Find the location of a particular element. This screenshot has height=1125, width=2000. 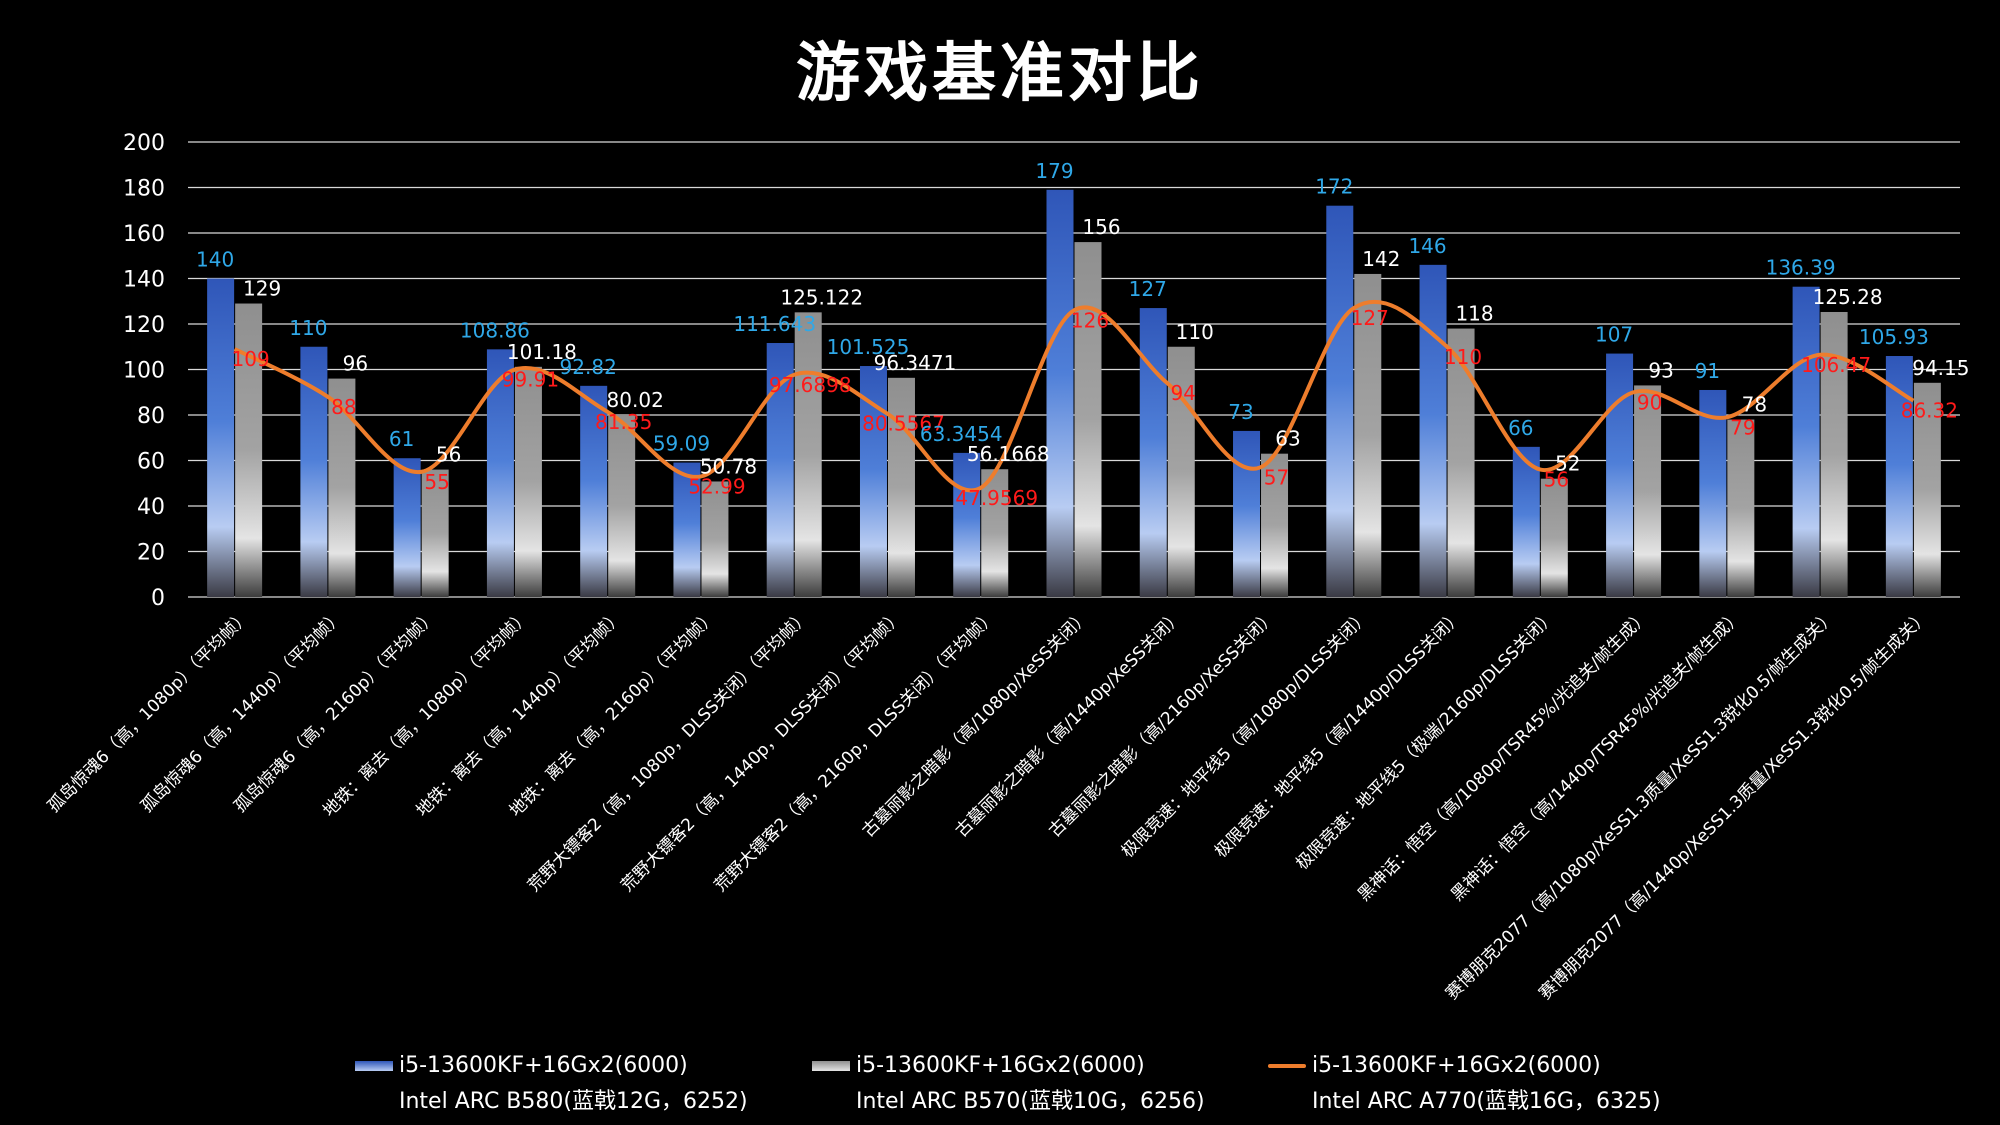

data-label-b570: 56 is located at coordinates (448, 455).